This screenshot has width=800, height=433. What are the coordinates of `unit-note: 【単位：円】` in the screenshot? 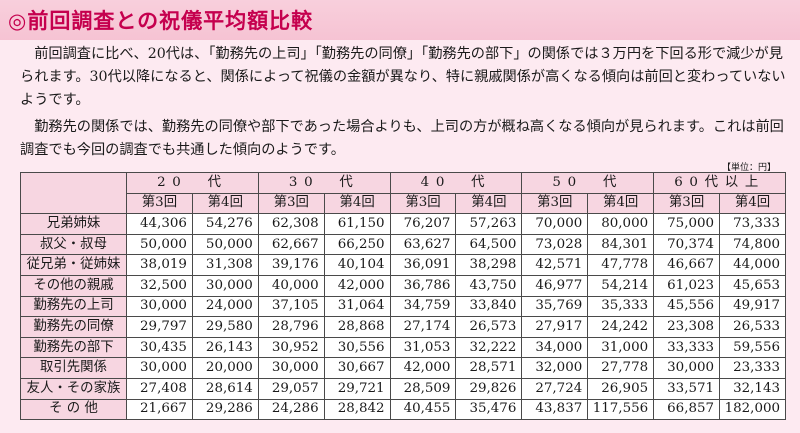 It's located at (748, 168).